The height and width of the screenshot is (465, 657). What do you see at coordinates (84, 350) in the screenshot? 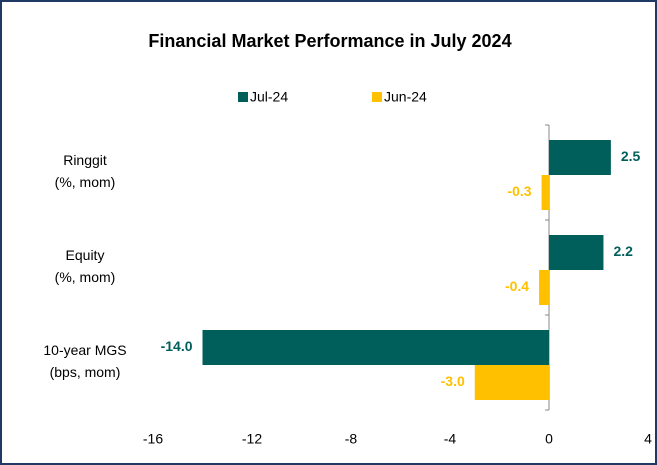
I see `category-label: 10-year MGS` at bounding box center [84, 350].